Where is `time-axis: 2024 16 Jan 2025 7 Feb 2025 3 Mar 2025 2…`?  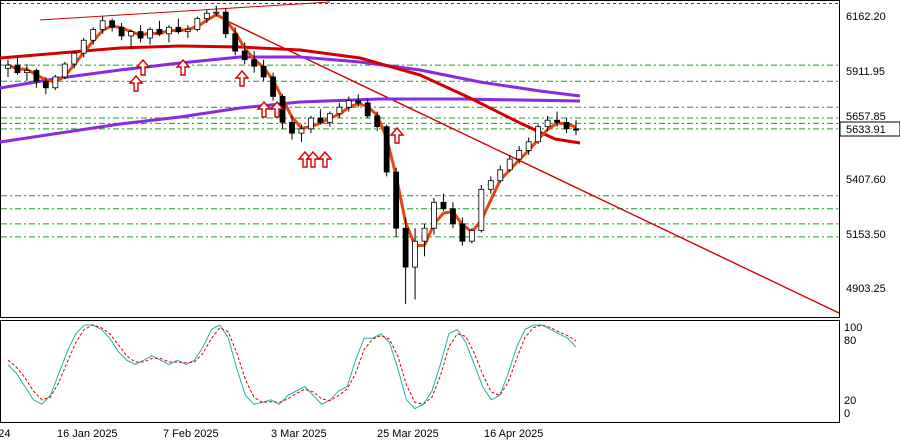
time-axis: 2024 16 Jan 2025 7 Feb 2025 3 Mar 2025 2… is located at coordinates (271, 434).